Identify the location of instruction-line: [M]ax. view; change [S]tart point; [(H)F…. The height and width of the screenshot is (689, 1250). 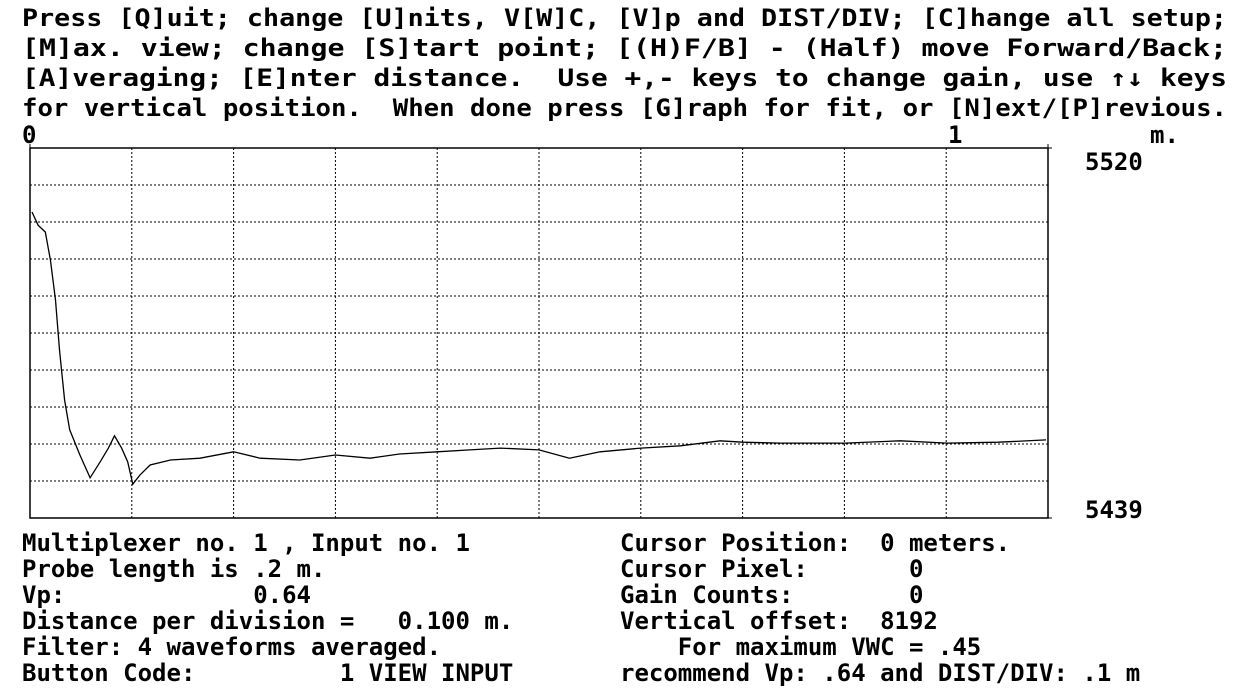
(624, 48).